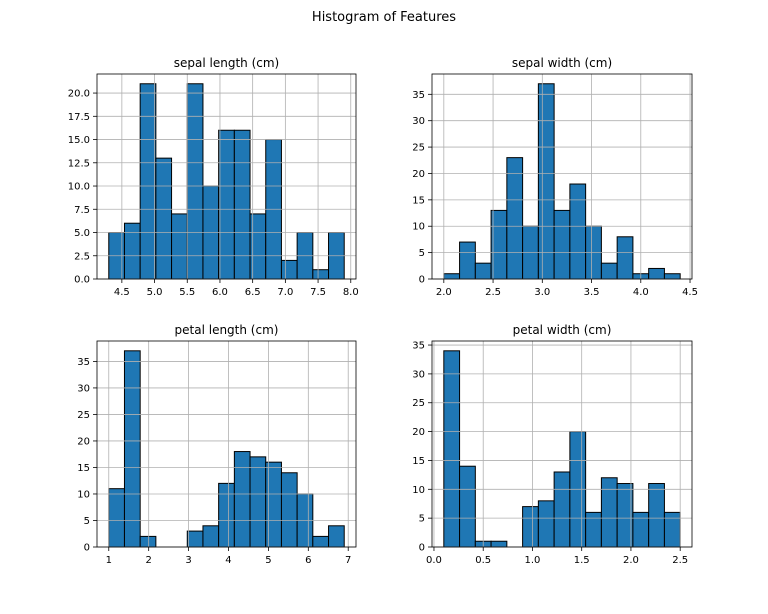  Describe the element at coordinates (308, 560) in the screenshot. I see `x-tick-label: 6` at that location.